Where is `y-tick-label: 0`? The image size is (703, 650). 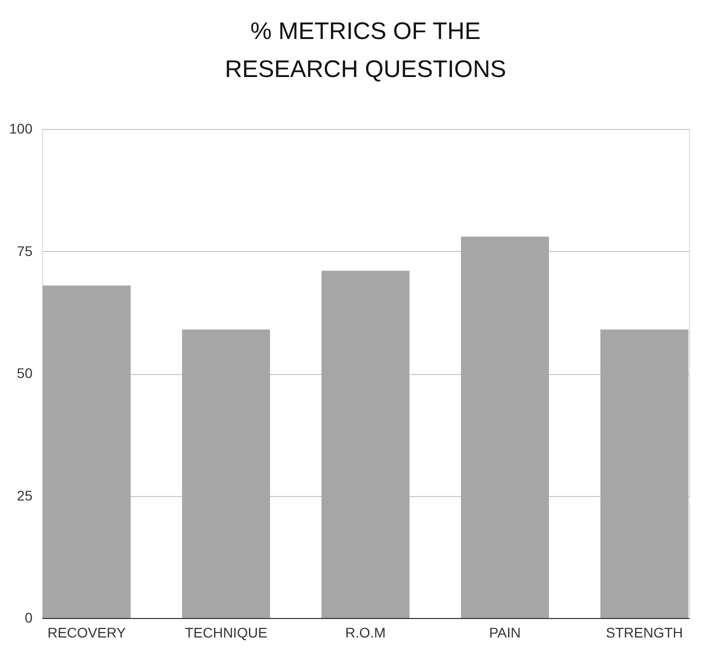 y-tick-label: 0 is located at coordinates (28, 618).